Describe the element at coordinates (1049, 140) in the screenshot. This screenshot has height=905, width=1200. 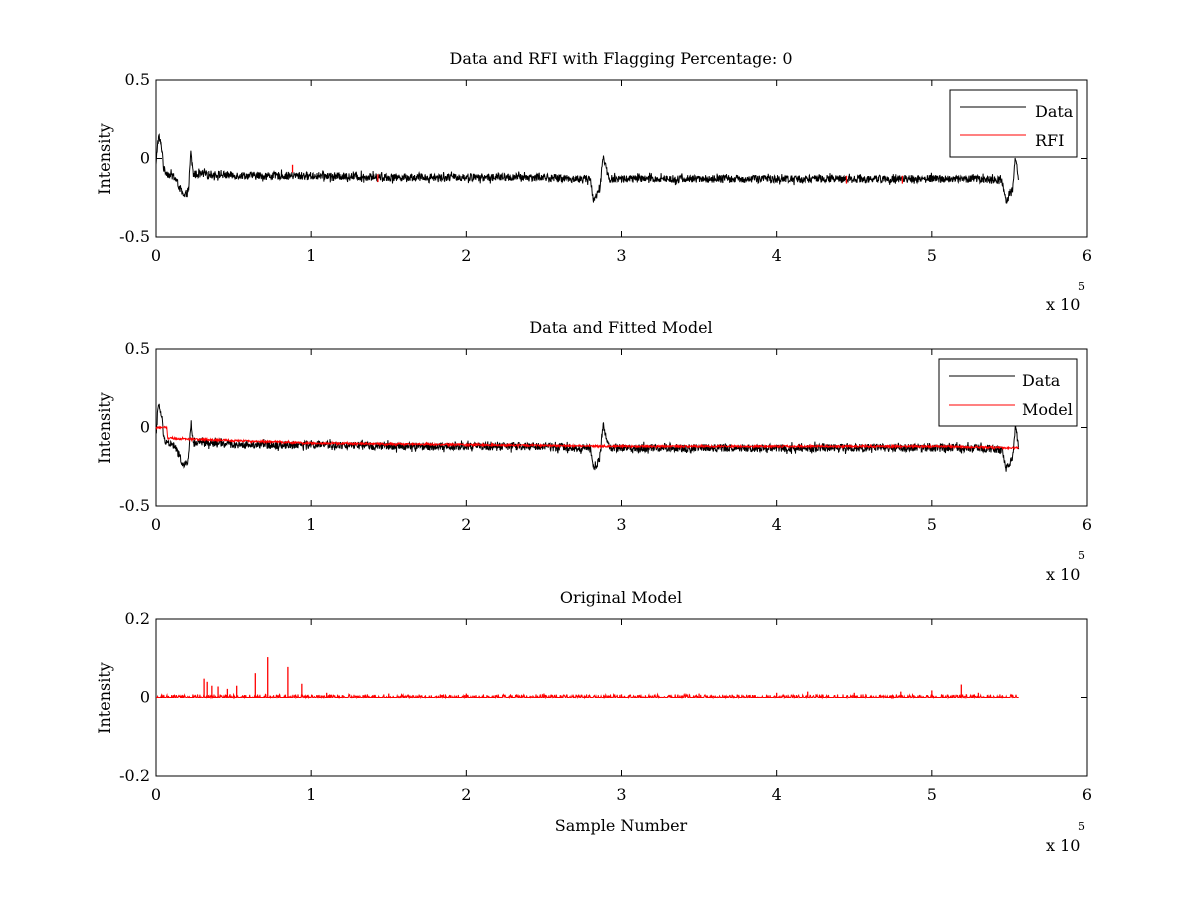
I see `legend-label-rfi: RFI` at that location.